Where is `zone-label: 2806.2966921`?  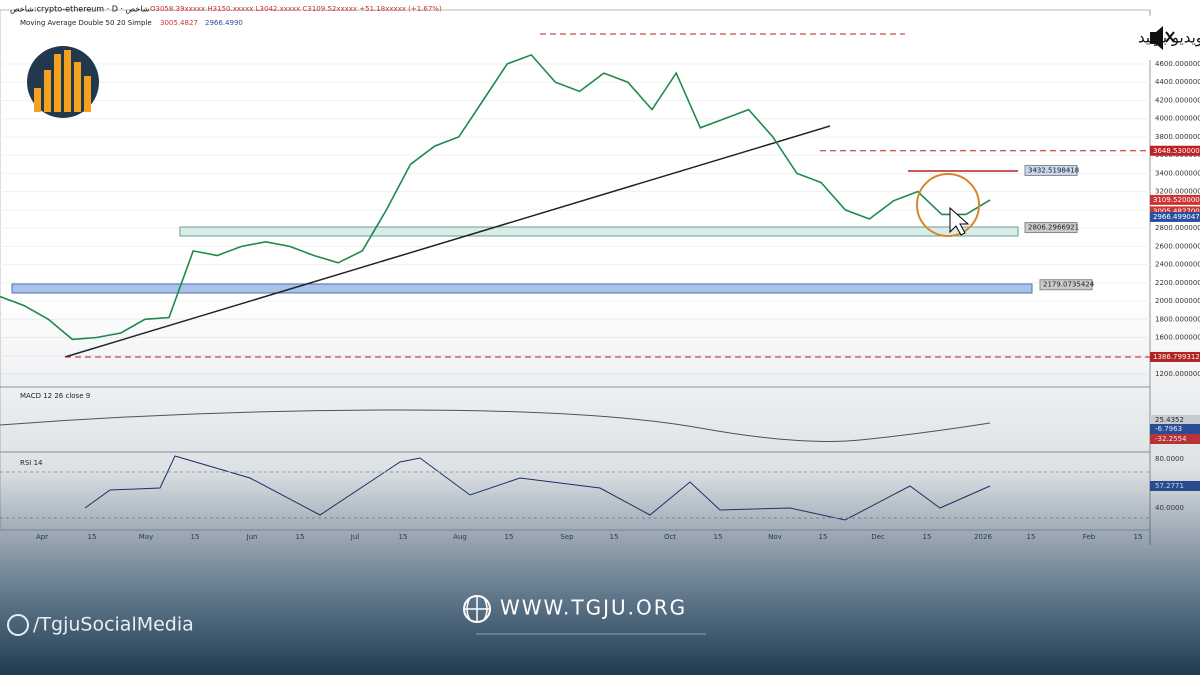
zone-label: 2806.2966921 is located at coordinates (1053, 228).